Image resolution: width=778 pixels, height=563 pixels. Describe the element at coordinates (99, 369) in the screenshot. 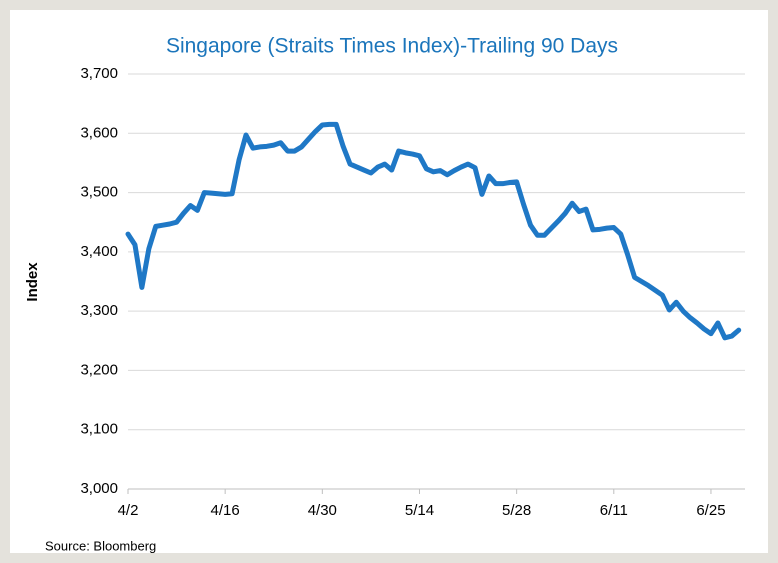

I see `y-tick-label: 3,200` at that location.